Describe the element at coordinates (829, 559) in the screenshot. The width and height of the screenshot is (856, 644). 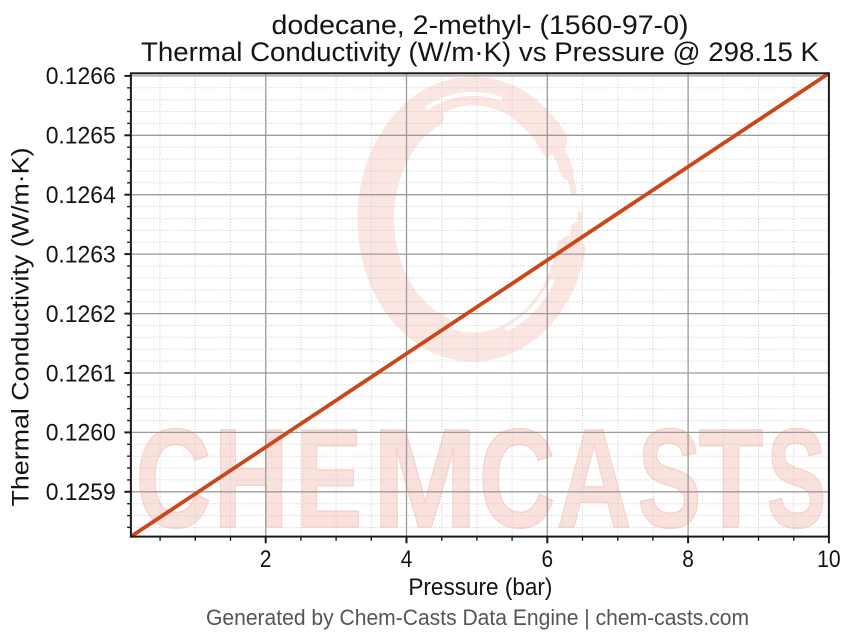
I see `svg-text: 10` at that location.